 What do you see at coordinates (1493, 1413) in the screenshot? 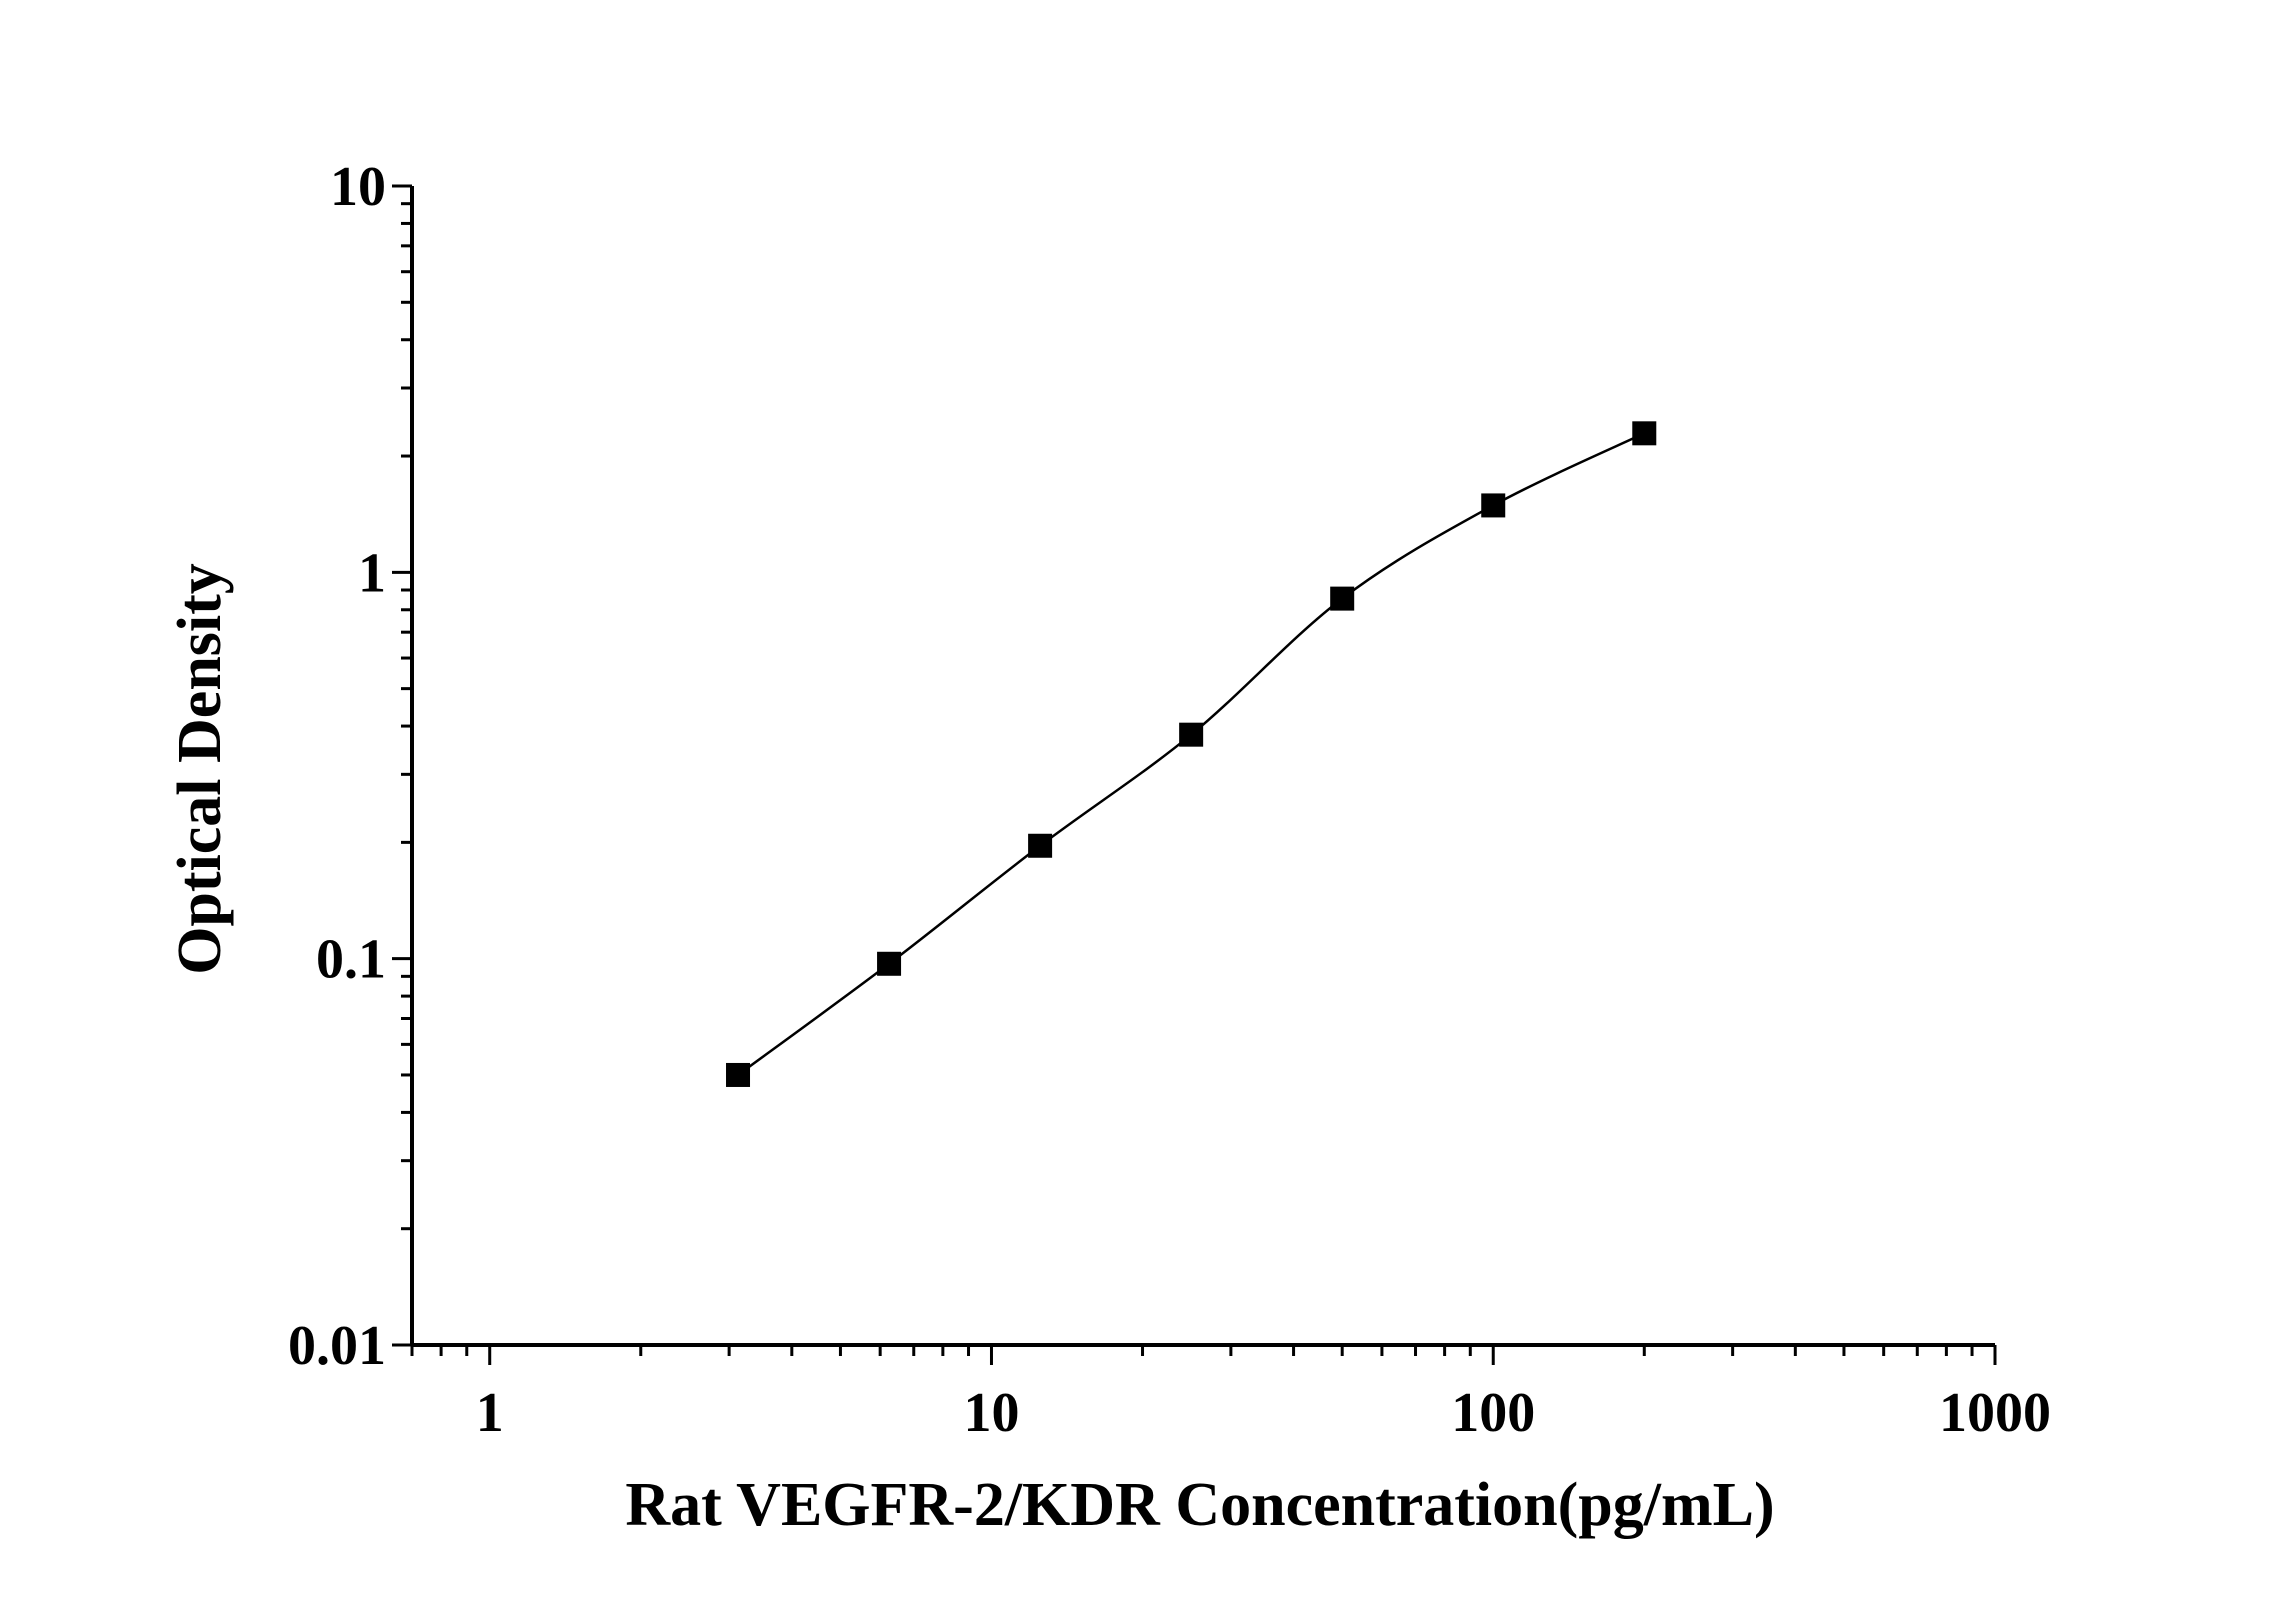
I see `x-tick-label: 100` at bounding box center [1493, 1413].